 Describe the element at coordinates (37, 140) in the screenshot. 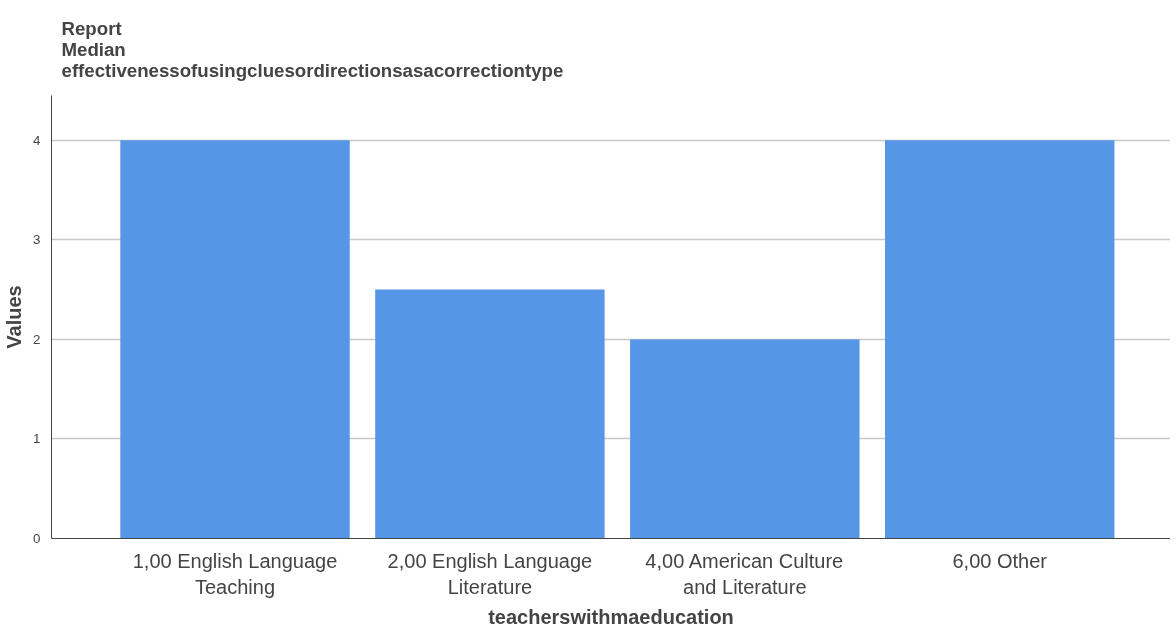

I see `y-tick-label: 4` at that location.